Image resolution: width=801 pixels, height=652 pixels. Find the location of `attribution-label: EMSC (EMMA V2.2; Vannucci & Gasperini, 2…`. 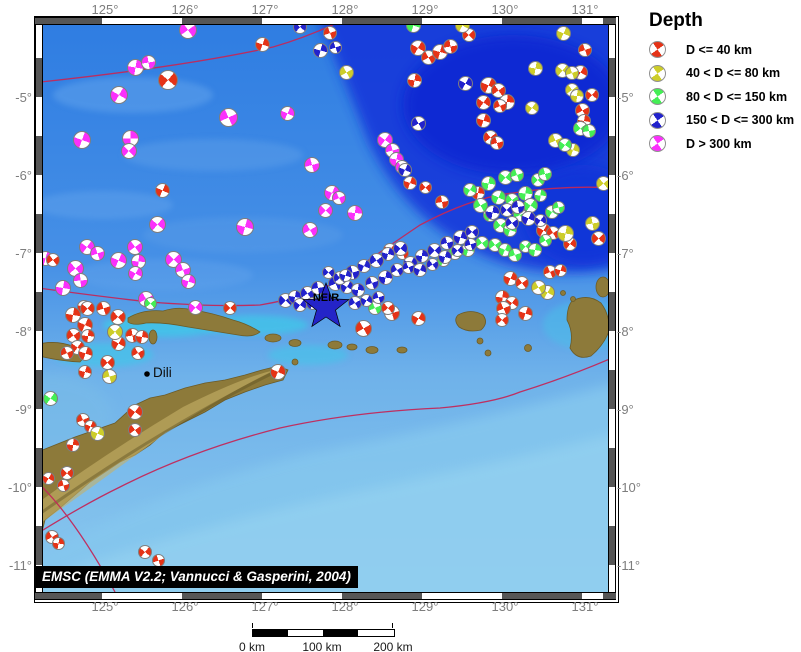

attribution-label: EMSC (EMMA V2.2; Vannucci & Gasperini, 2… is located at coordinates (197, 577).